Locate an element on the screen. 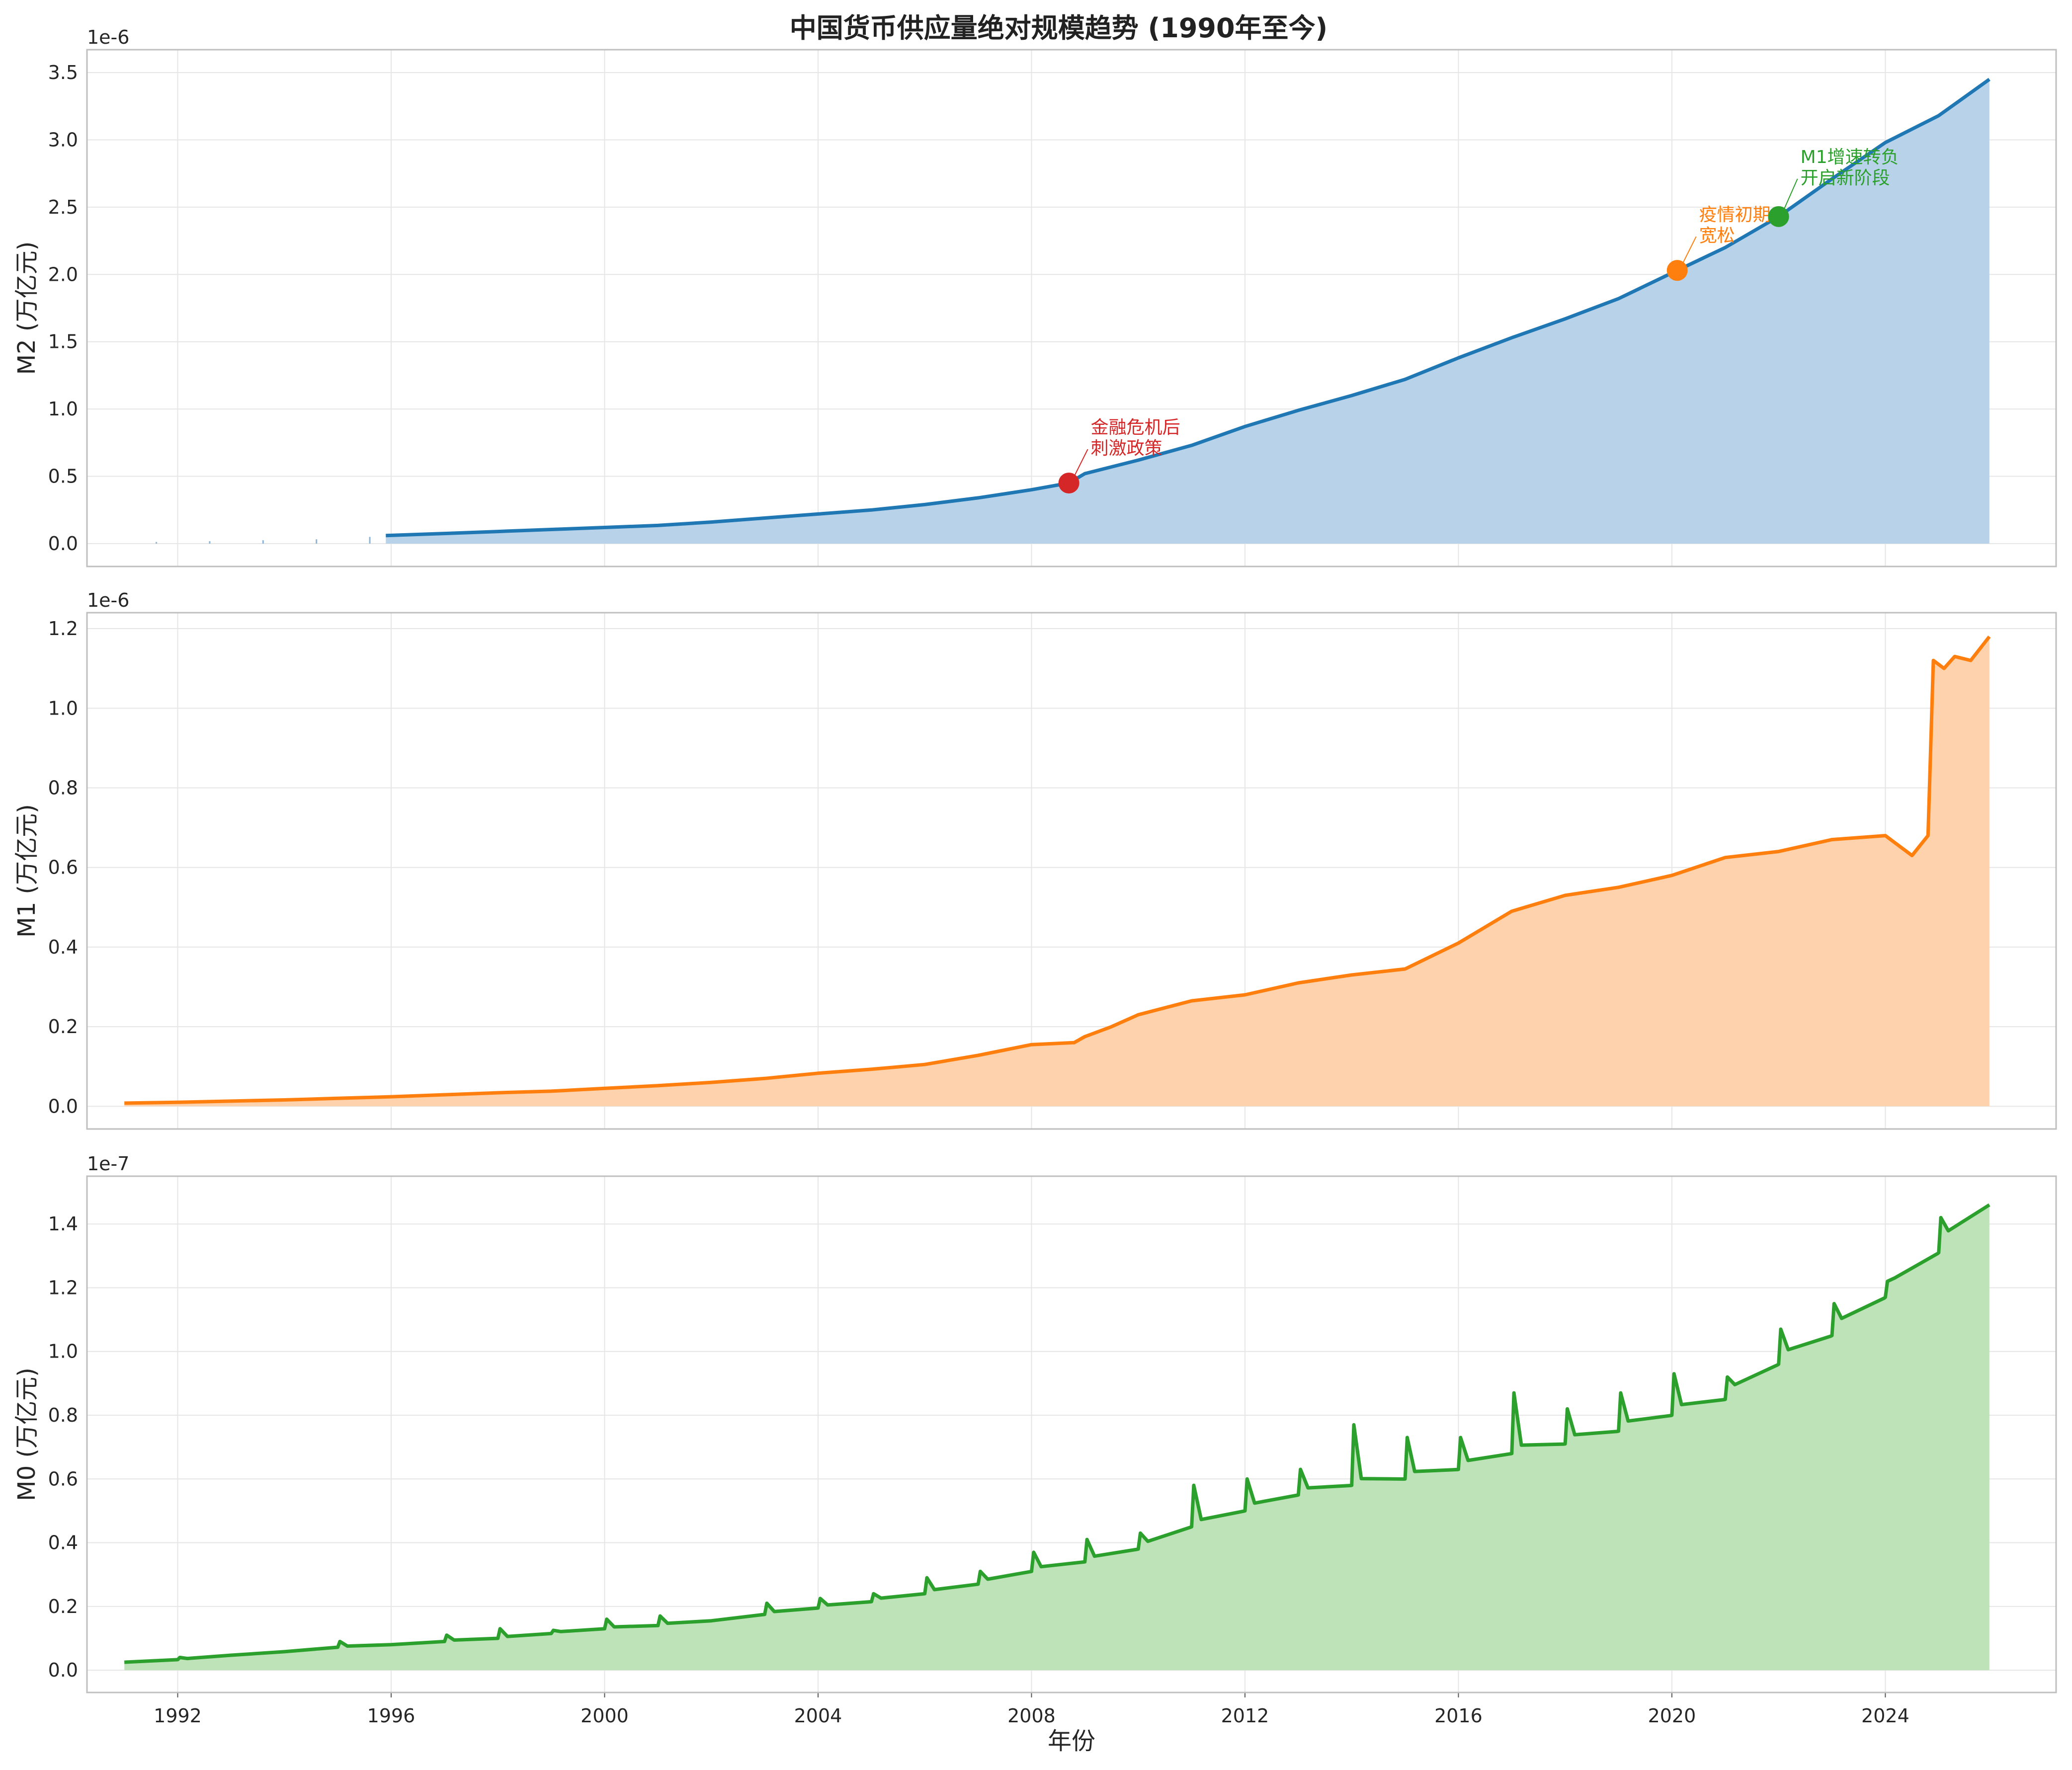 The height and width of the screenshot is (1770, 2072). m0-y-tick-label-0.0: 0.0 is located at coordinates (63, 1670).